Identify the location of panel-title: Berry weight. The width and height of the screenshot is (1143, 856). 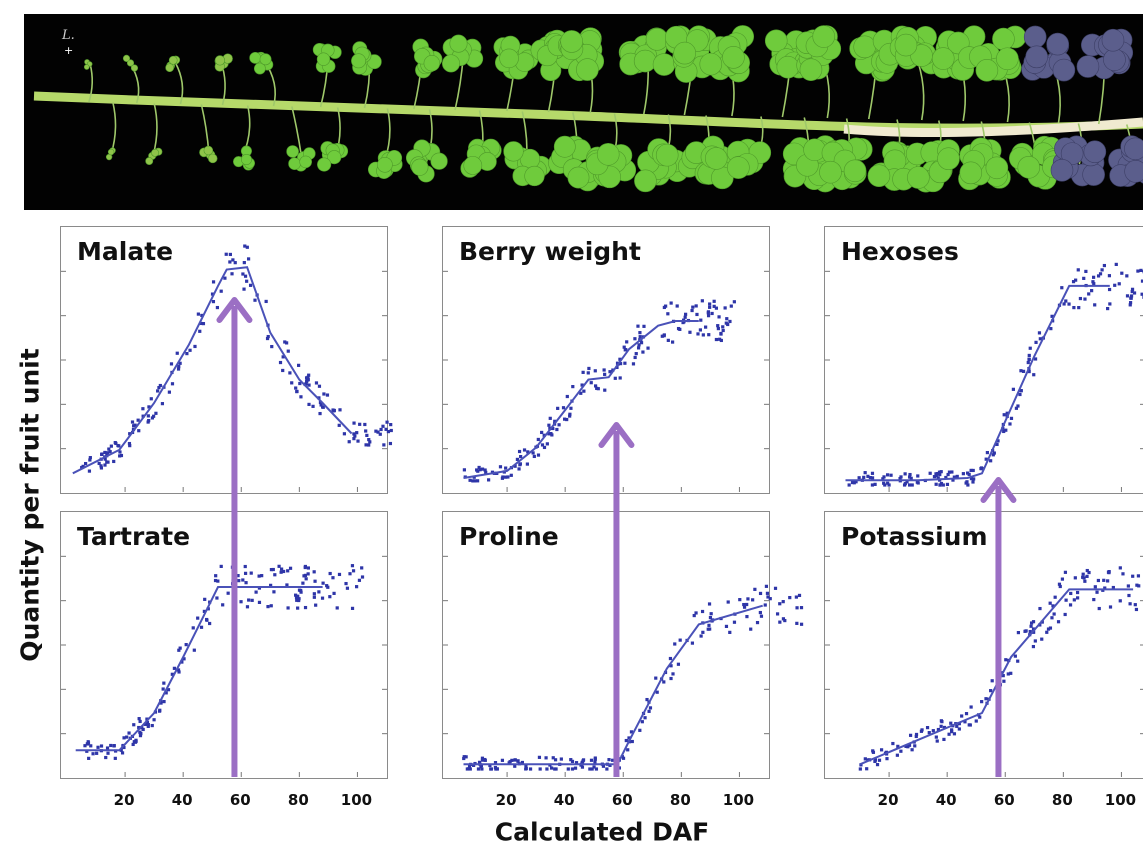
(550, 251).